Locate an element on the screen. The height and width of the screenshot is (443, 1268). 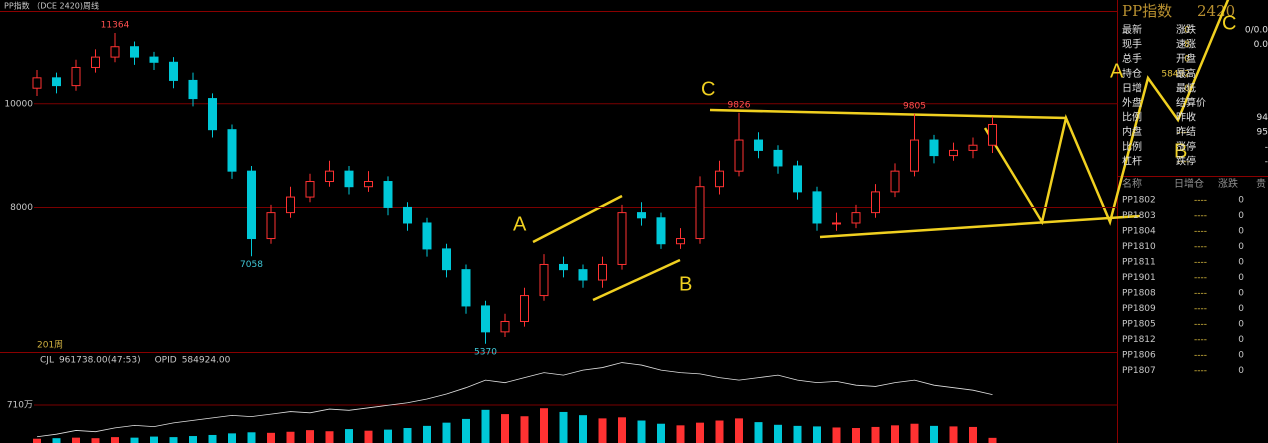
quote-label: 开盘 is located at coordinates (1186, 58).